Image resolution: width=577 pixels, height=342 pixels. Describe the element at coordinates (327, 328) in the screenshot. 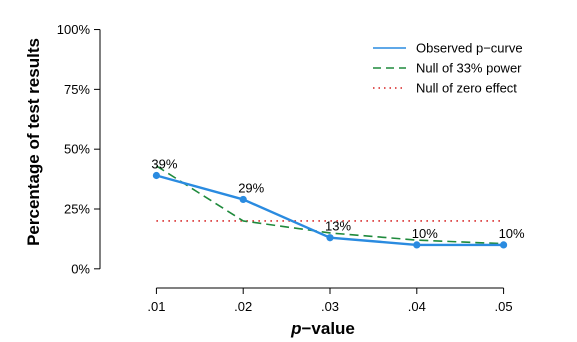

I see `x-axis-title-rest: −value` at that location.